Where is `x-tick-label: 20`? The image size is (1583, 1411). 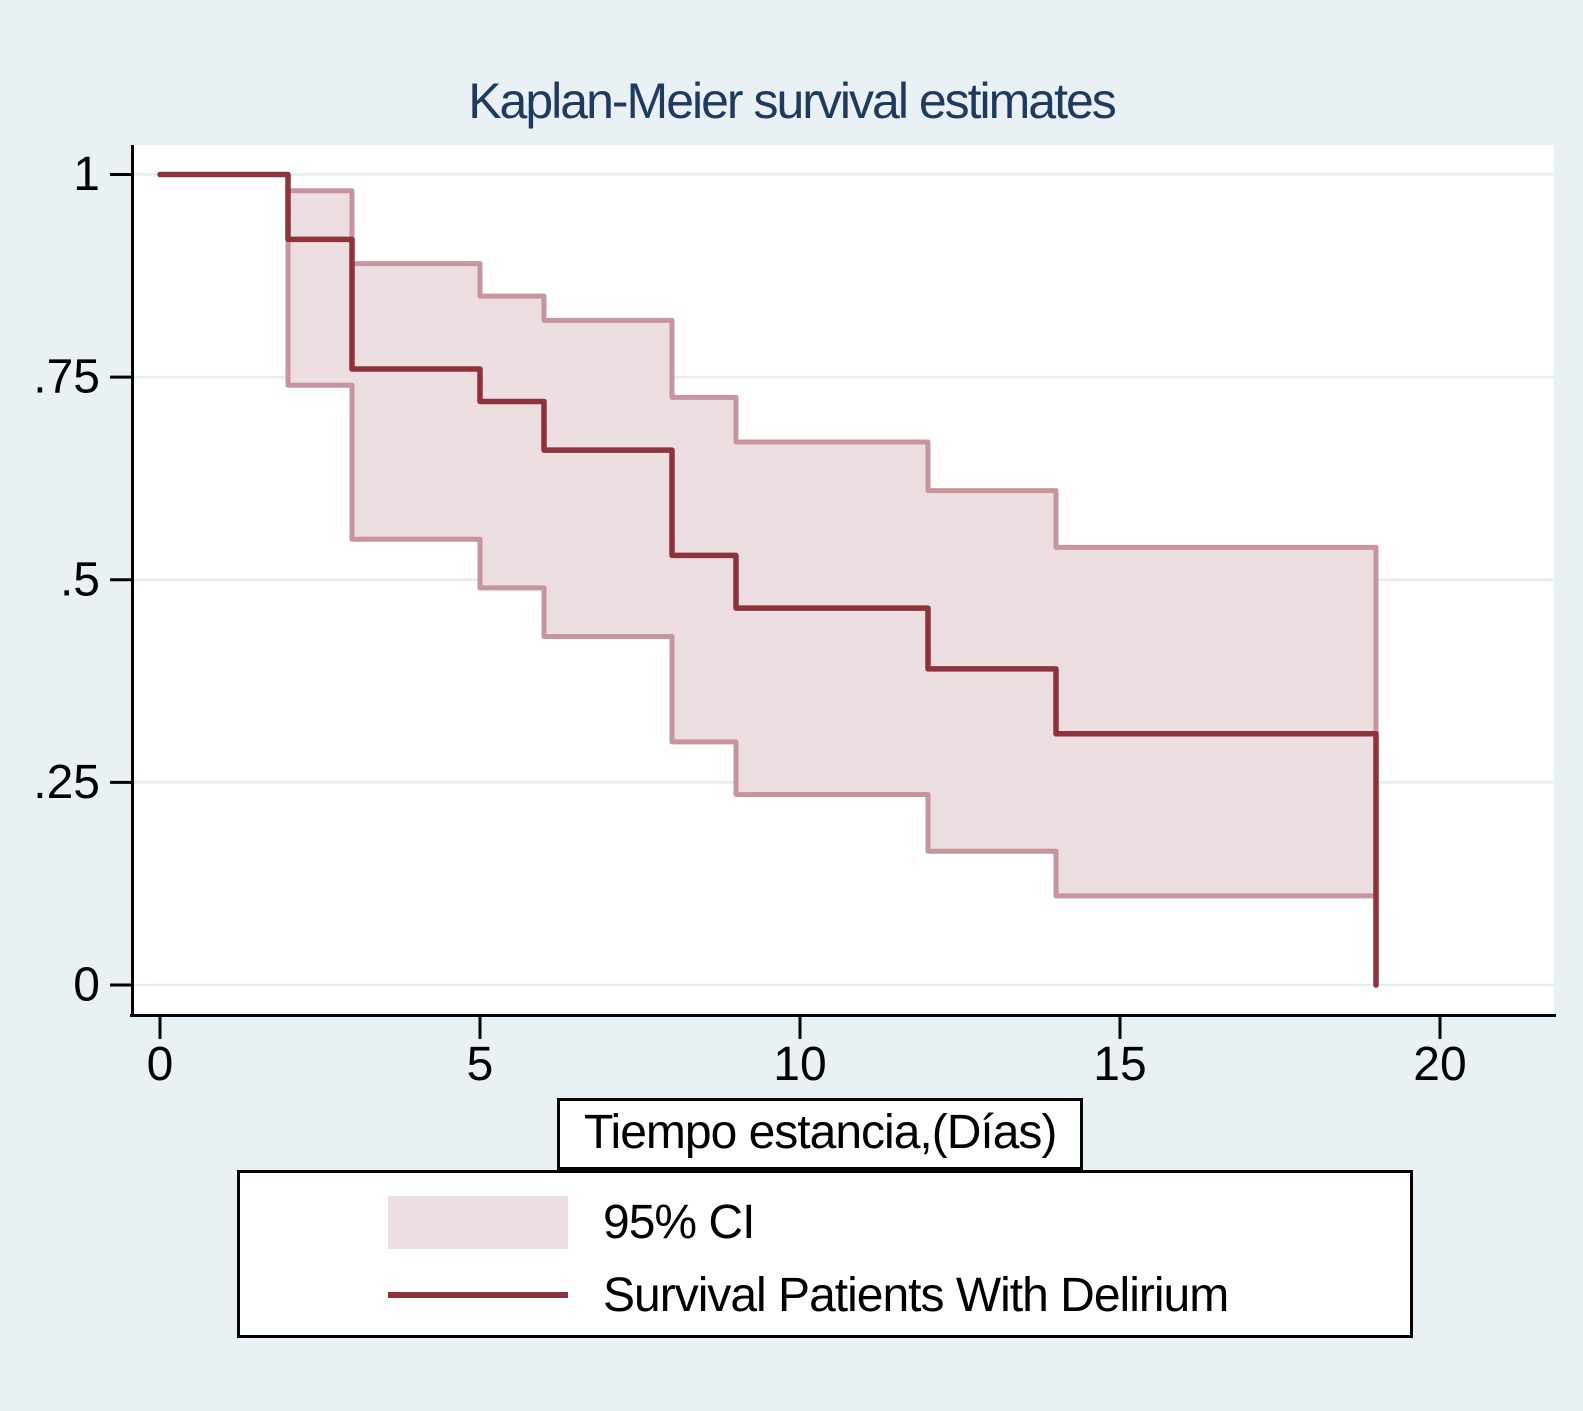 x-tick-label: 20 is located at coordinates (1439, 1064).